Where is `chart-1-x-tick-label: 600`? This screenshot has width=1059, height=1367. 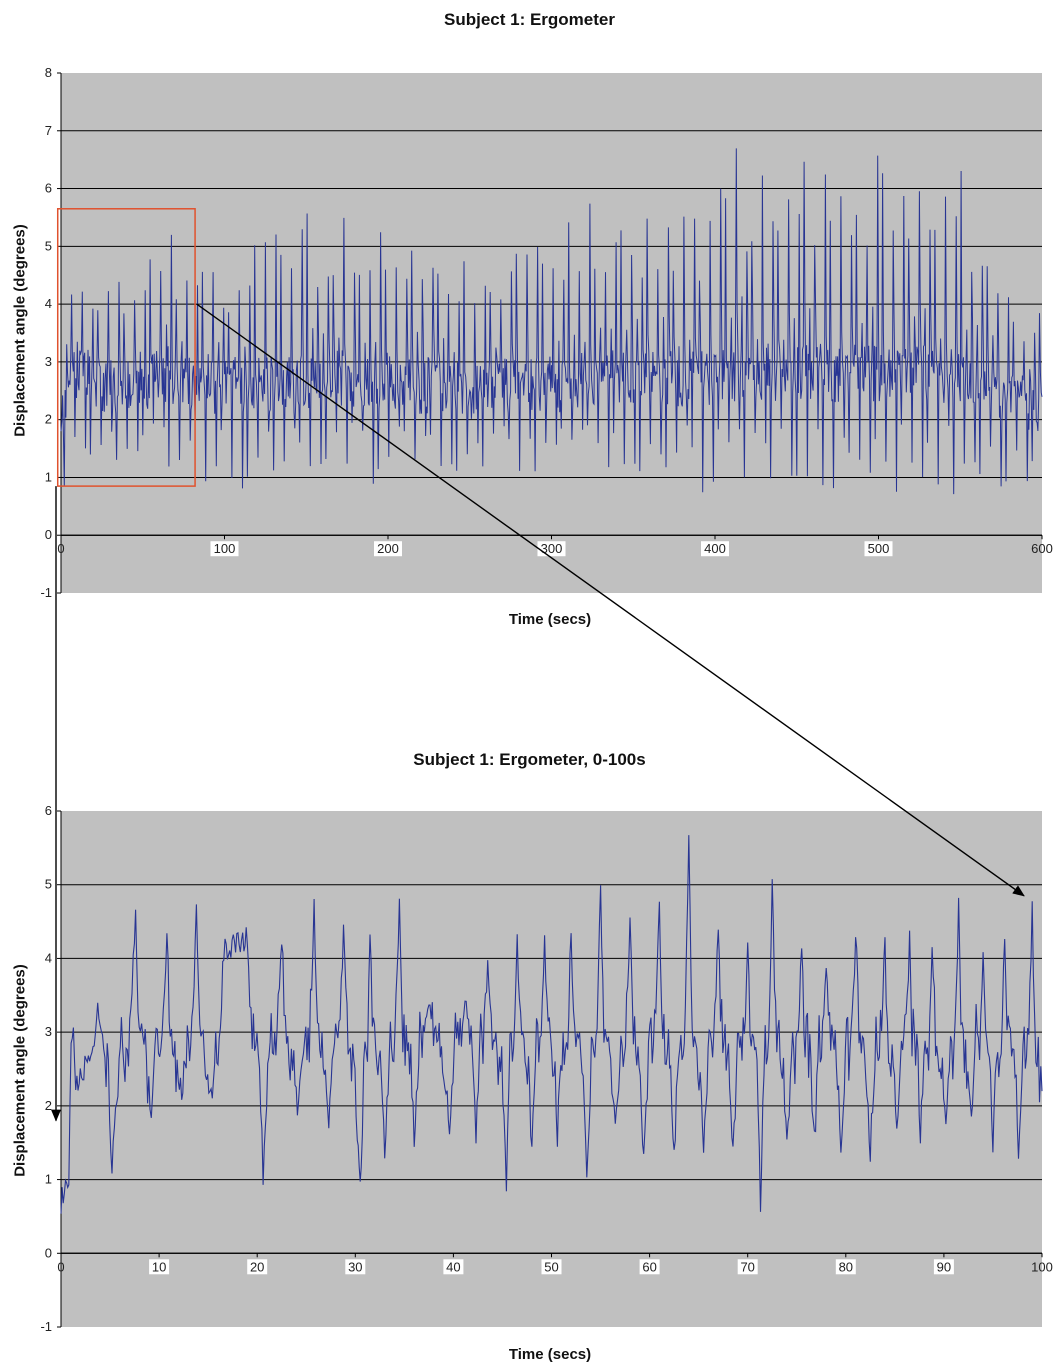
chart-1-x-tick-label: 600 is located at coordinates (1042, 548).